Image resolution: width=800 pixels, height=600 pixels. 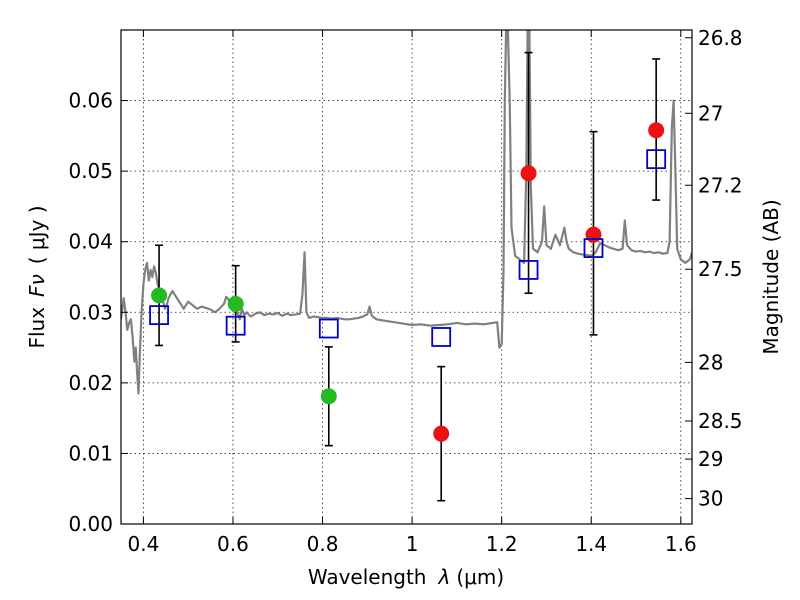 What do you see at coordinates (710, 499) in the screenshot?
I see `y2-tick-label: 30` at bounding box center [710, 499].